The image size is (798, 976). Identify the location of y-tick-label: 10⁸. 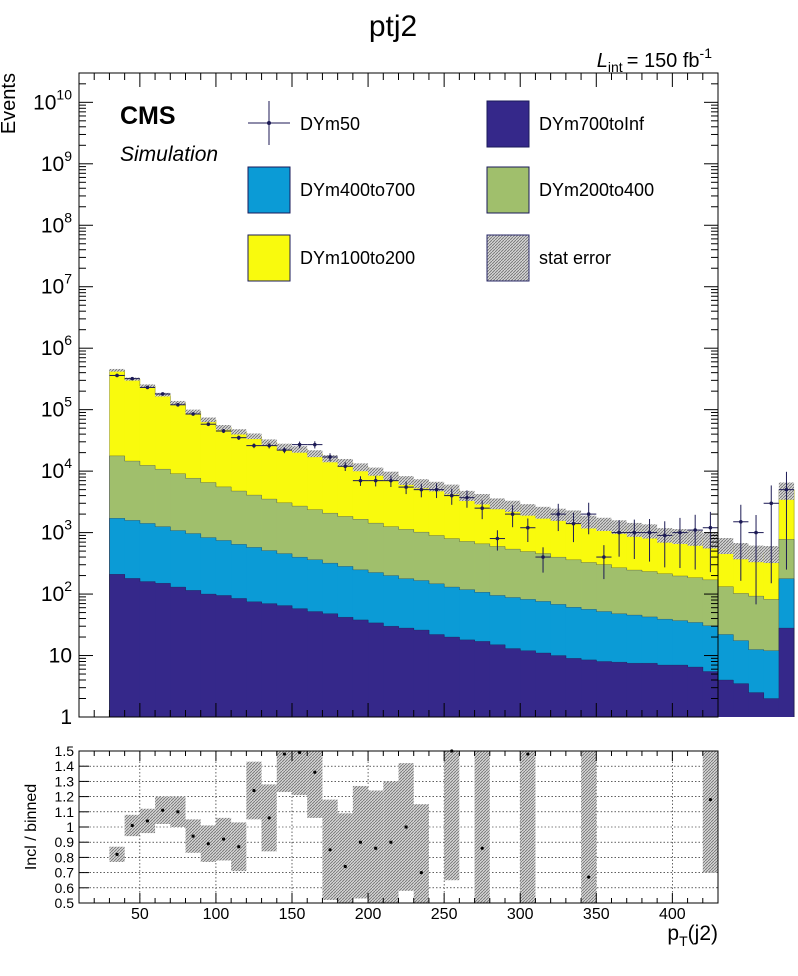
(56, 223).